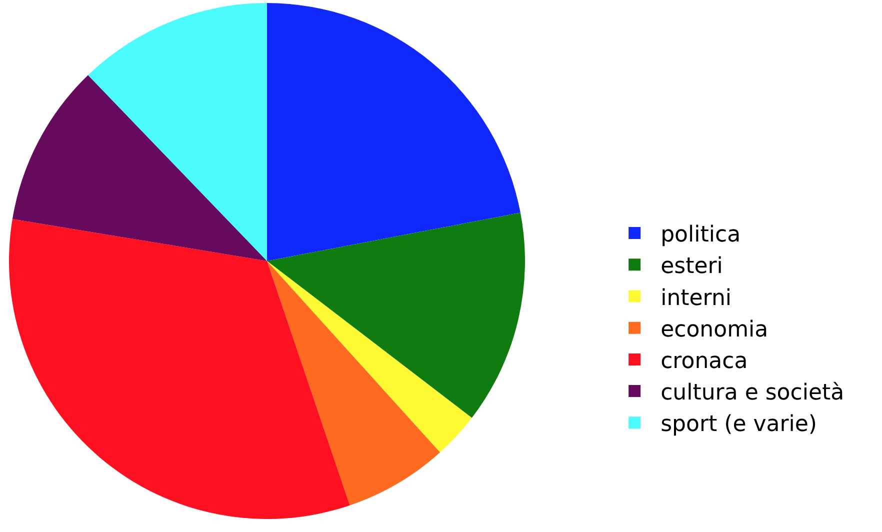  What do you see at coordinates (714, 329) in the screenshot?
I see `legend-label: economia` at bounding box center [714, 329].